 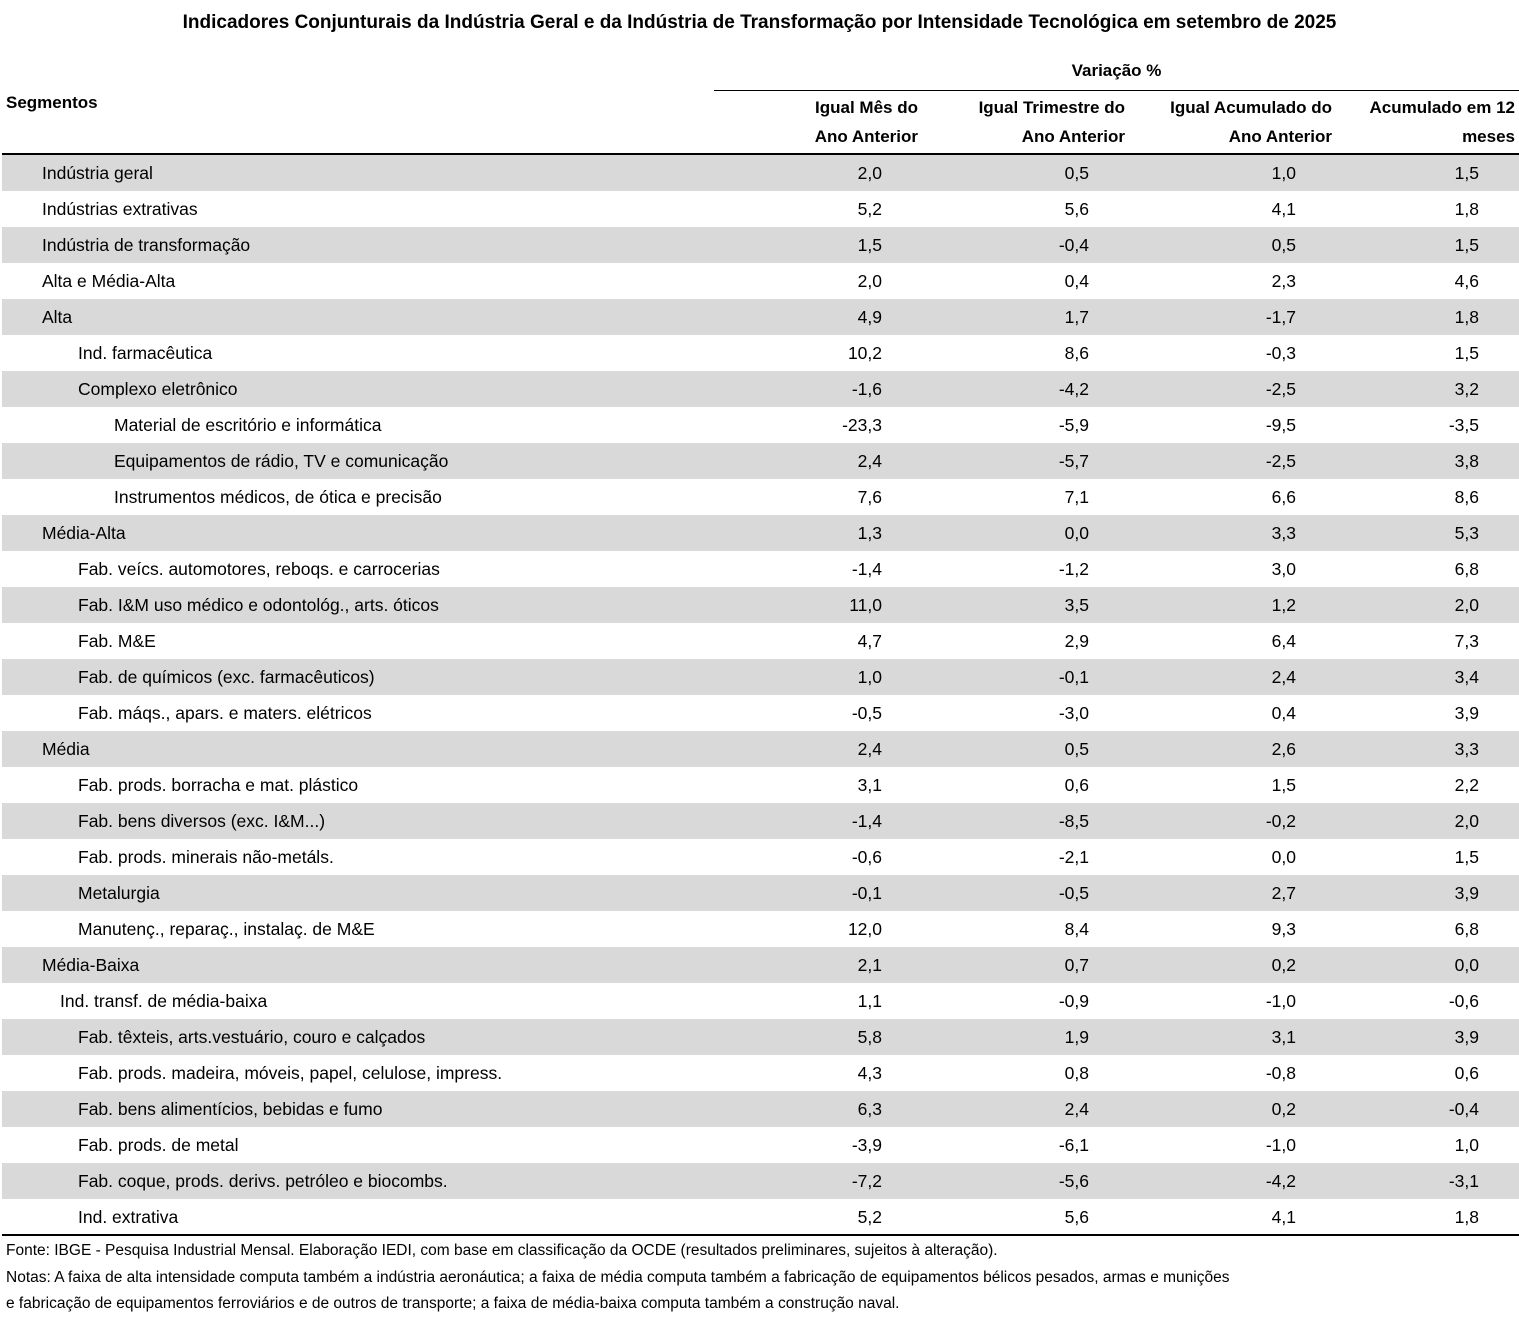 I want to click on value-cell: 1,0, so click(x=1283, y=173).